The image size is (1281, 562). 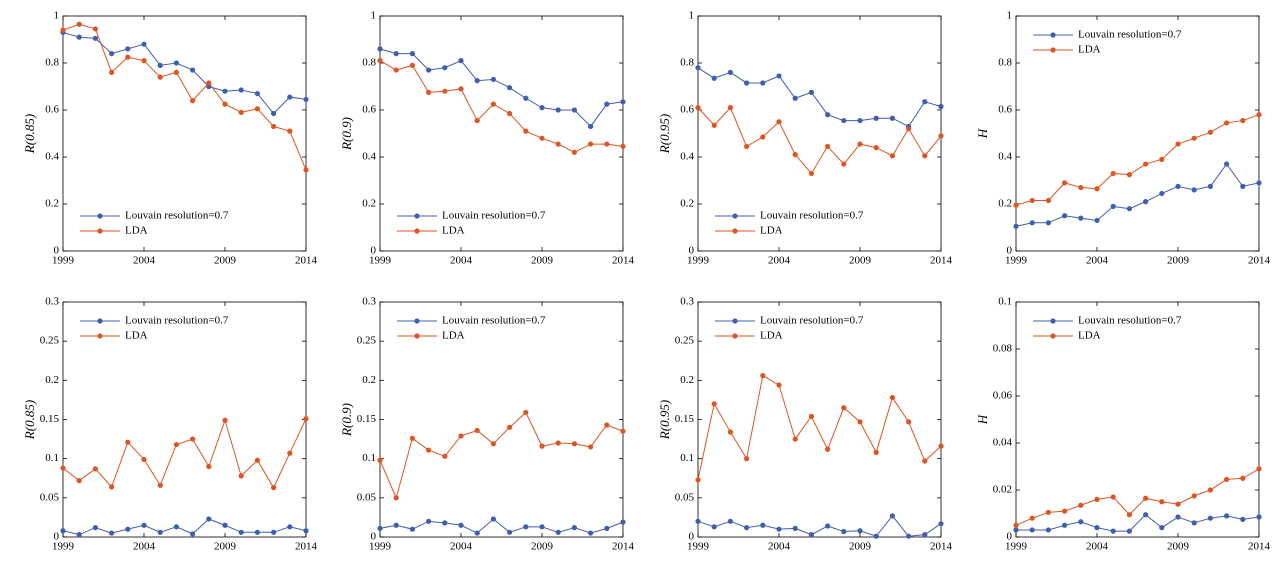 What do you see at coordinates (1259, 261) in the screenshot?
I see `x-tick-label: 2014` at bounding box center [1259, 261].